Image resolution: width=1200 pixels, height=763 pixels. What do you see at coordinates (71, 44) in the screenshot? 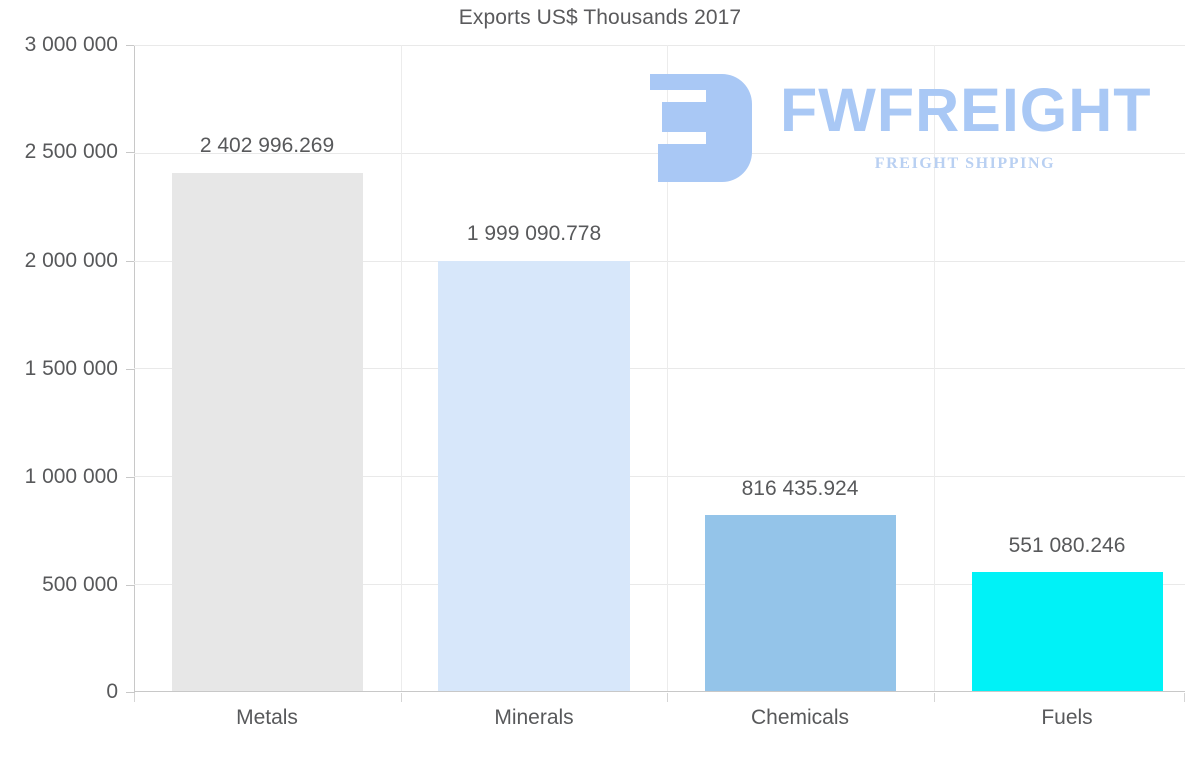
I see `y-axis-label-3000000: 3 000 000` at bounding box center [71, 44].